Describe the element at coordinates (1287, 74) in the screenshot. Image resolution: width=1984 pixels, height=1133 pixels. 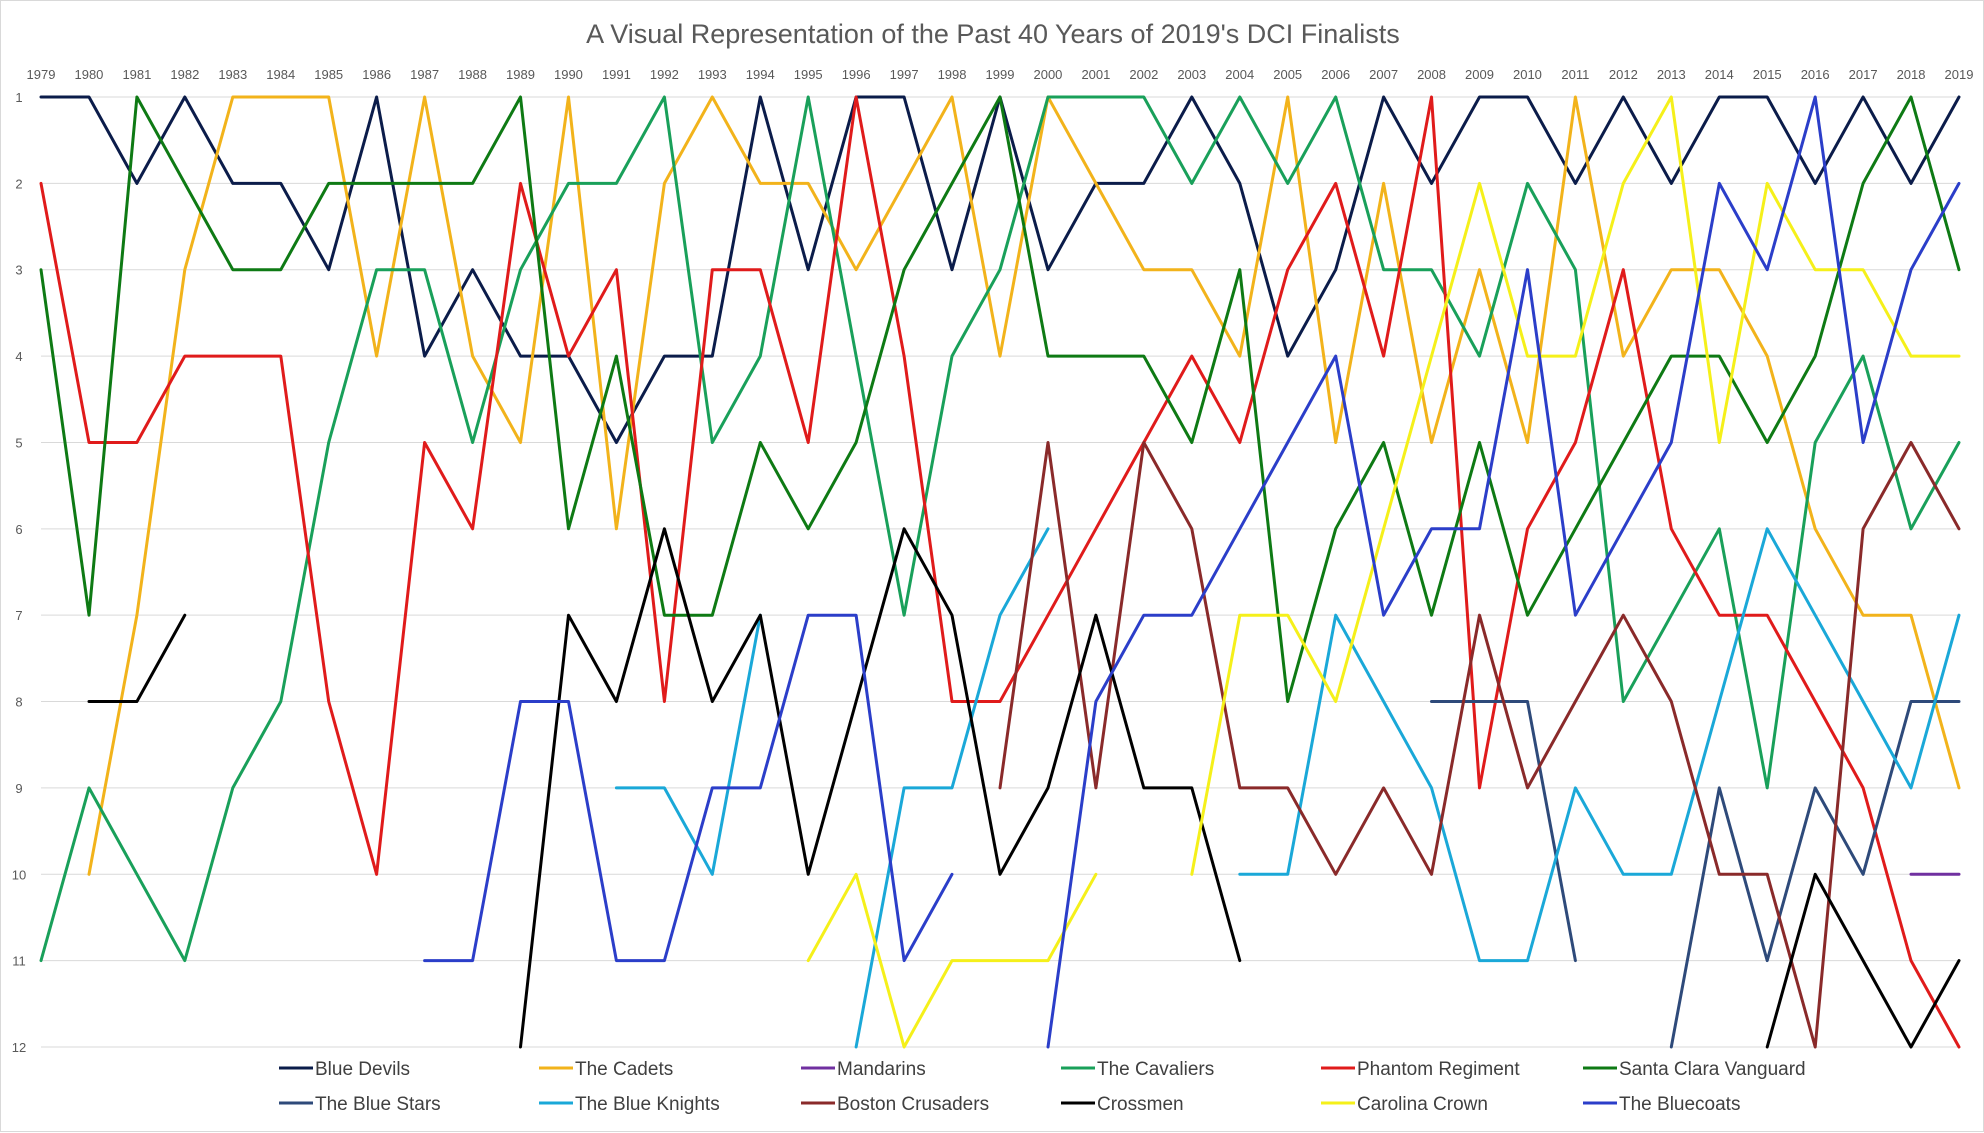
I see `x-tick-label: 2005` at that location.